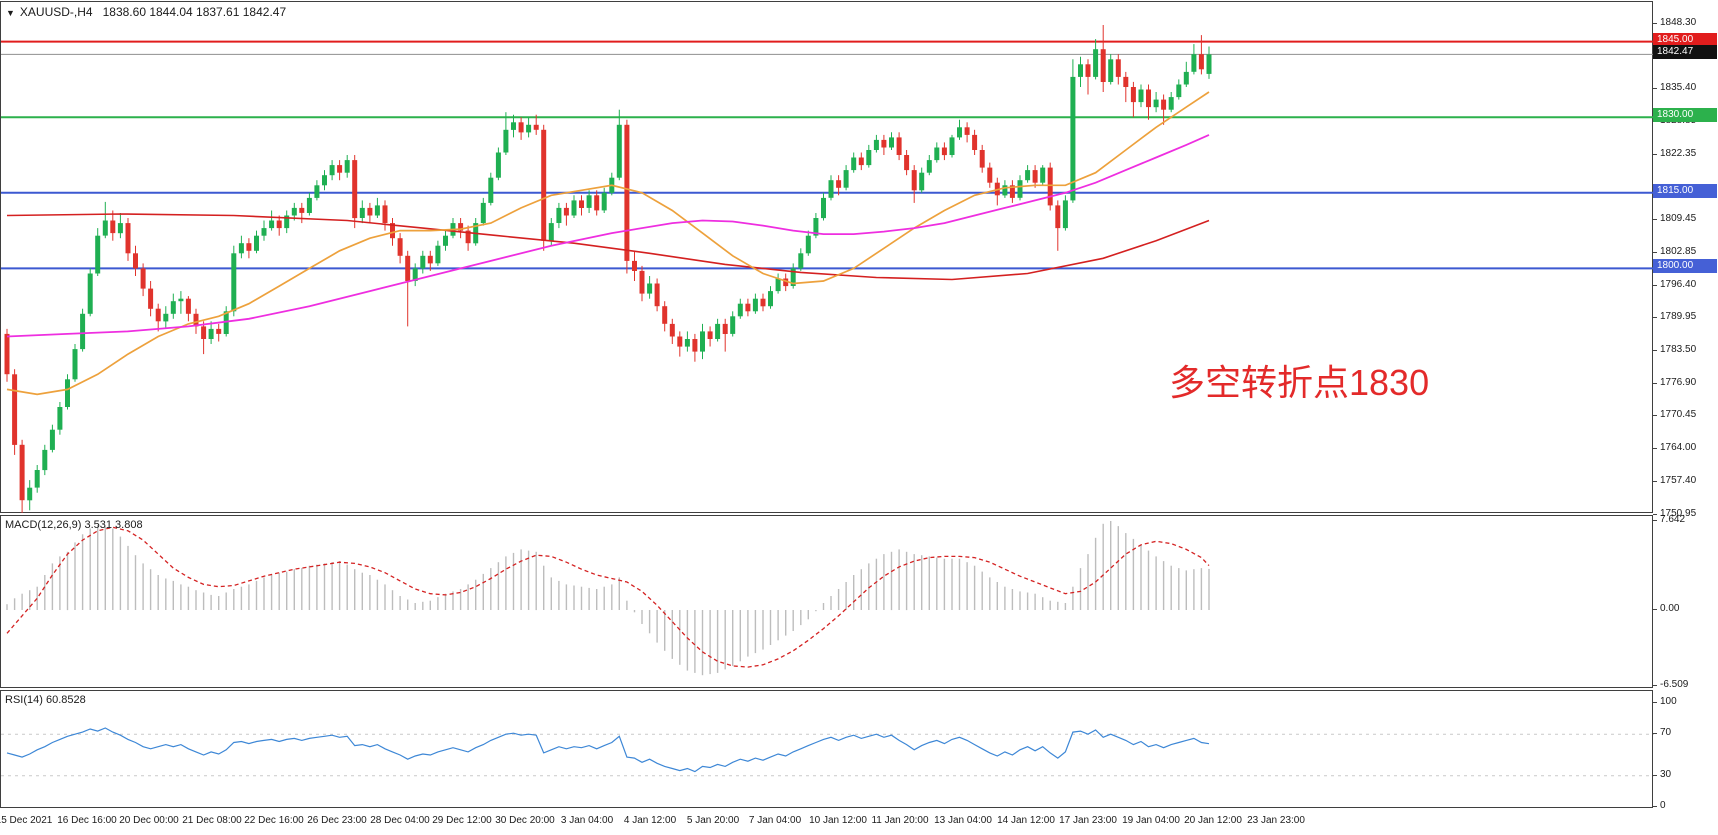  Describe the element at coordinates (1674, 317) in the screenshot. I see `price-tick-label: 1789.95` at that location.